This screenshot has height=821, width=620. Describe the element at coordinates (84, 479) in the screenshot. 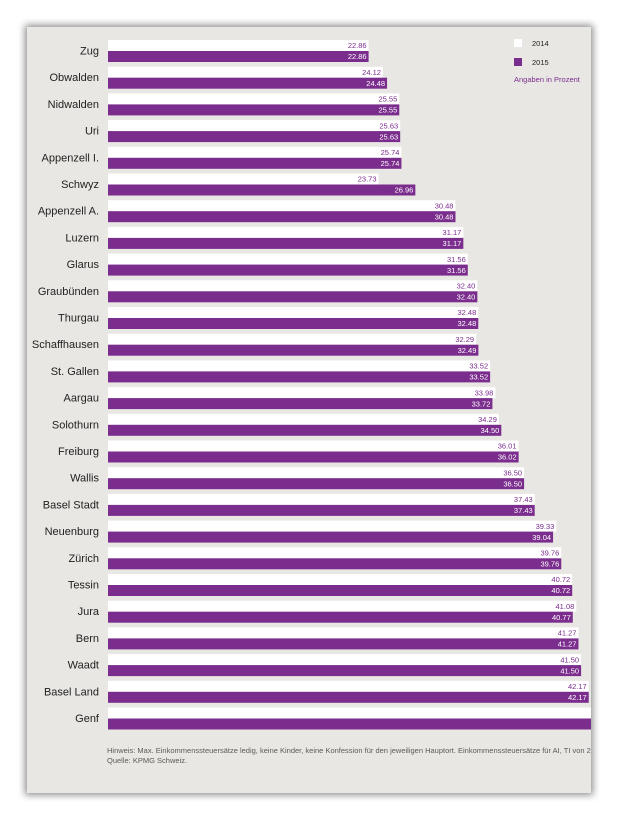

I see `category-label: Wallis` at that location.